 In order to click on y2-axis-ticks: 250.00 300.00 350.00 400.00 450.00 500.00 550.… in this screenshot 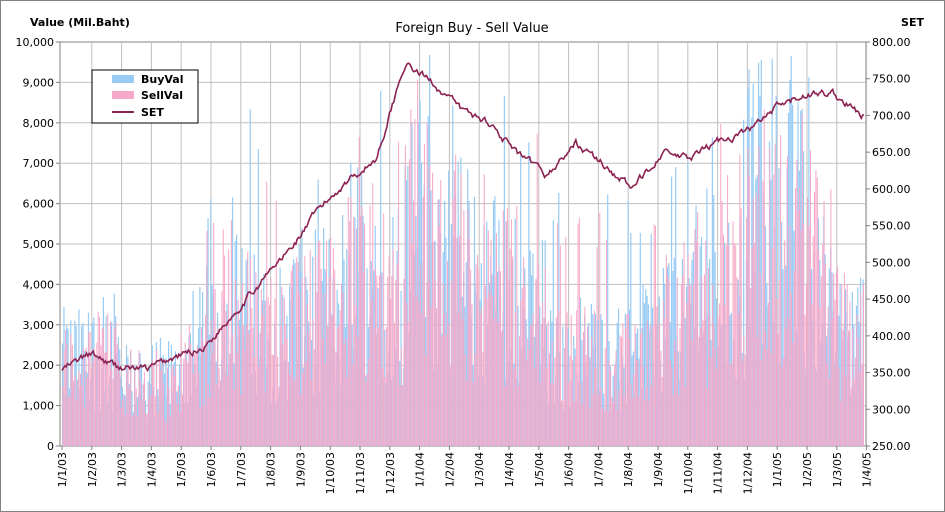, I will do `click(888, 244)`.